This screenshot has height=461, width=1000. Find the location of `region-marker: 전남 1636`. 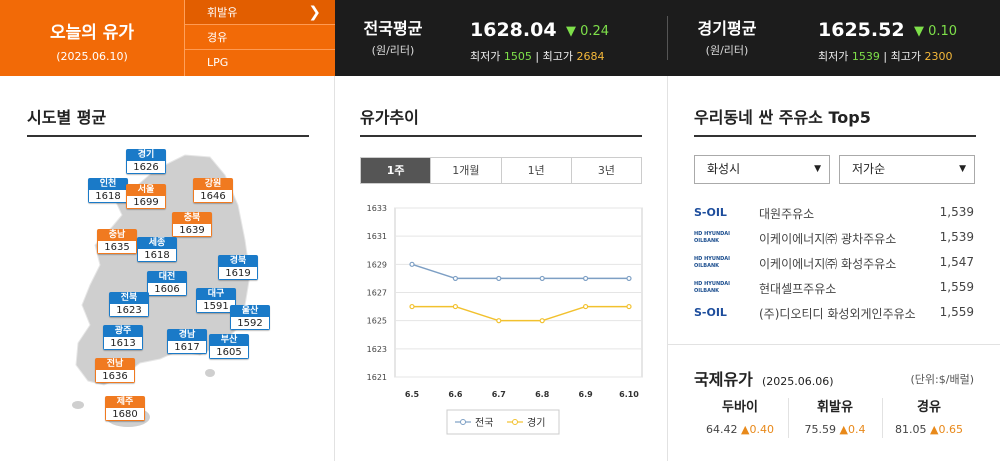

region-marker: 전남 1636 is located at coordinates (115, 370).